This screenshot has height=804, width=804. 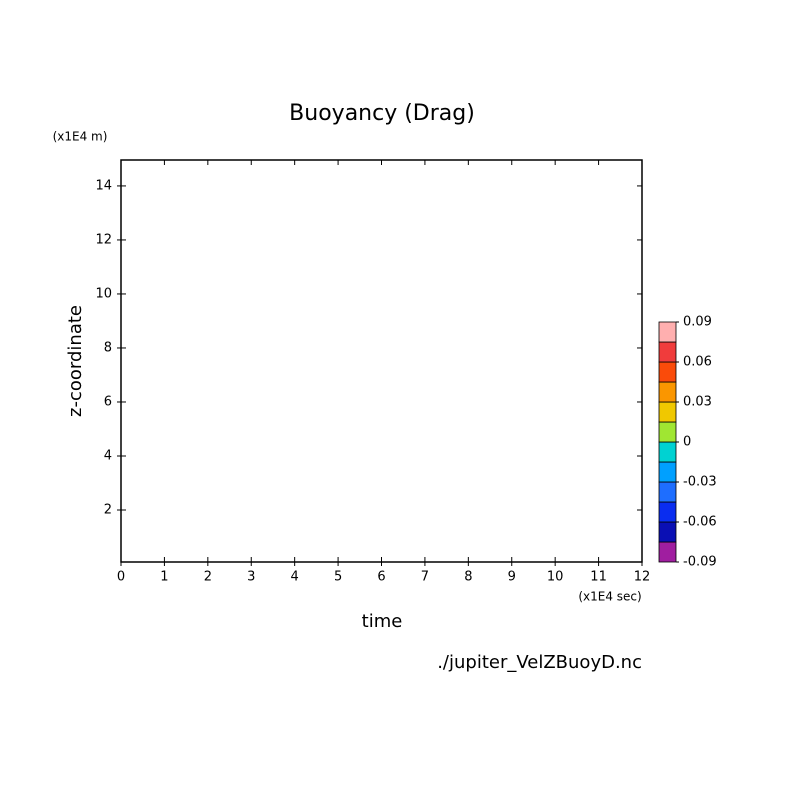 I want to click on colorbar-tick-label: -0.09, so click(x=700, y=562).